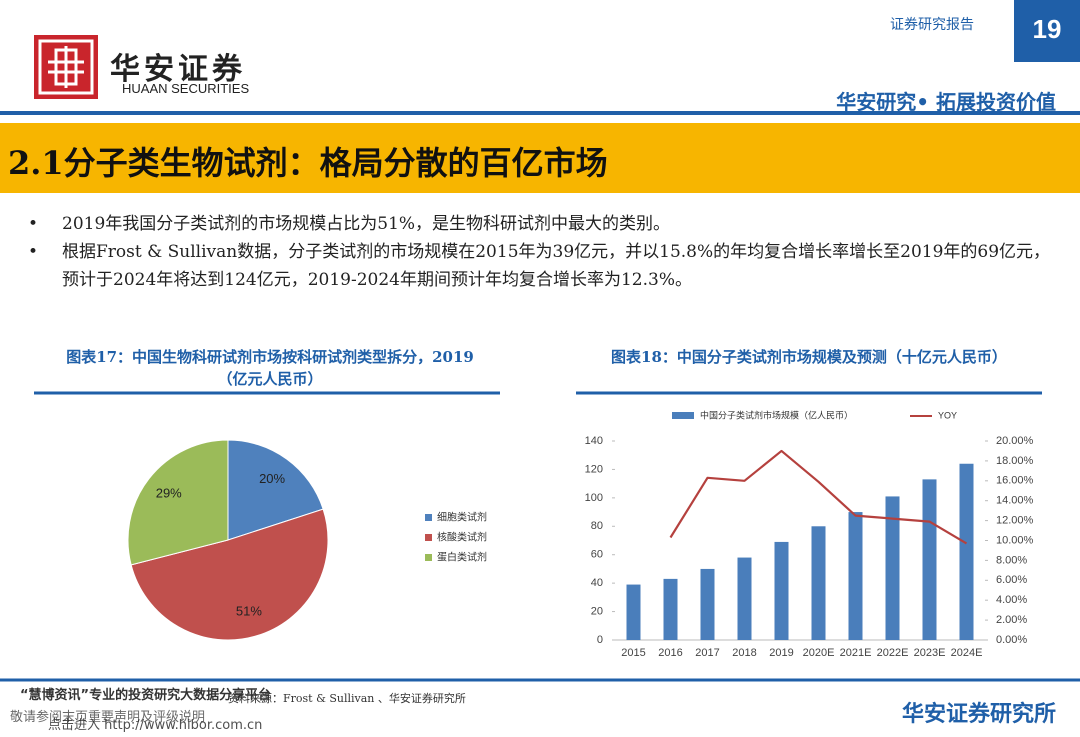 The height and width of the screenshot is (737, 1080). I want to click on y-tick-label: 100, so click(594, 498).